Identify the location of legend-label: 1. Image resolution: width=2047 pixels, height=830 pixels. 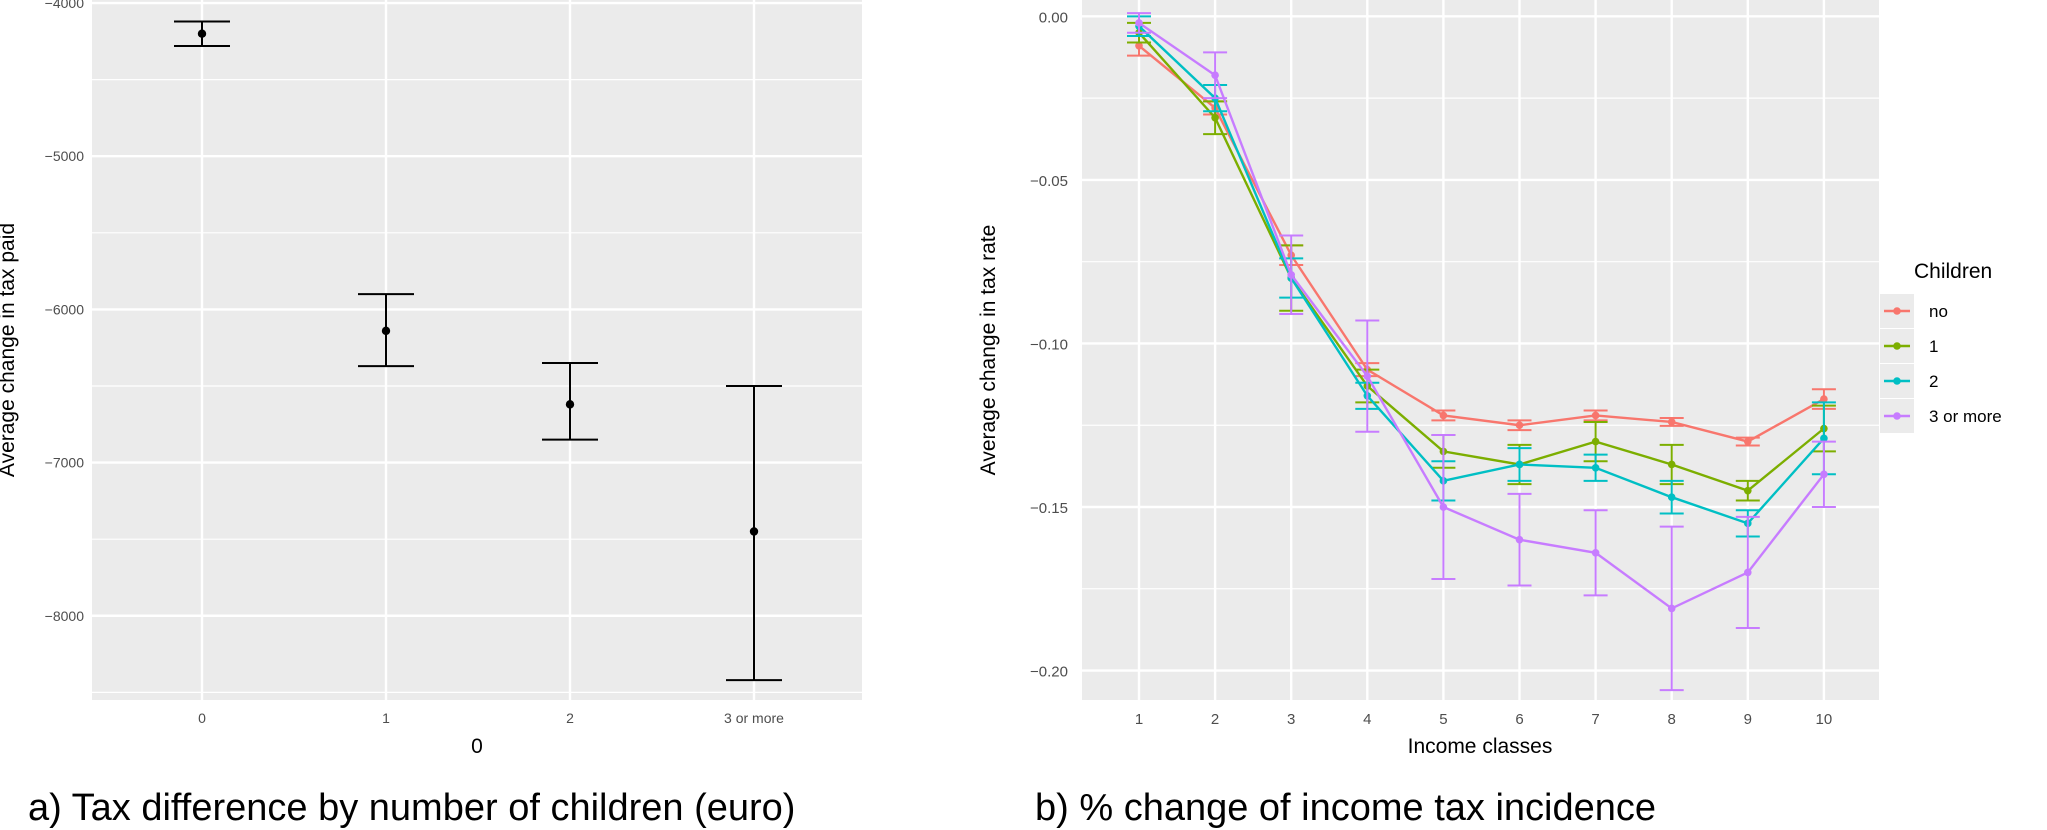
(1933, 346).